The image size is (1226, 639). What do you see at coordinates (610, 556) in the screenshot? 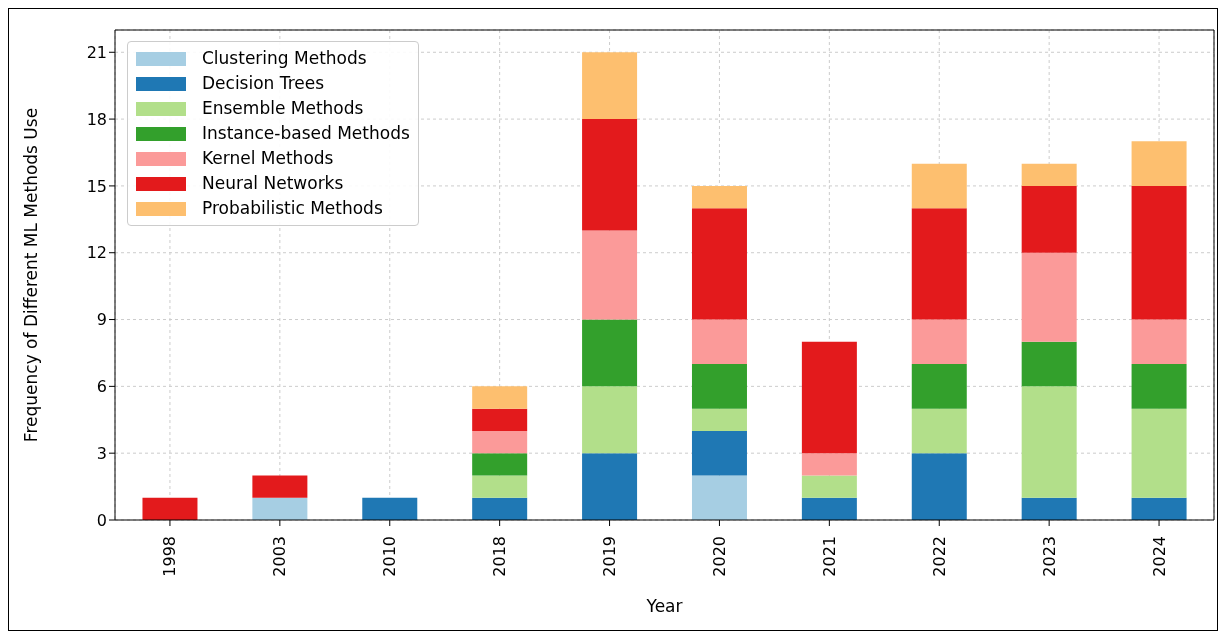
I see `x-tick-label: 2019` at bounding box center [610, 556].